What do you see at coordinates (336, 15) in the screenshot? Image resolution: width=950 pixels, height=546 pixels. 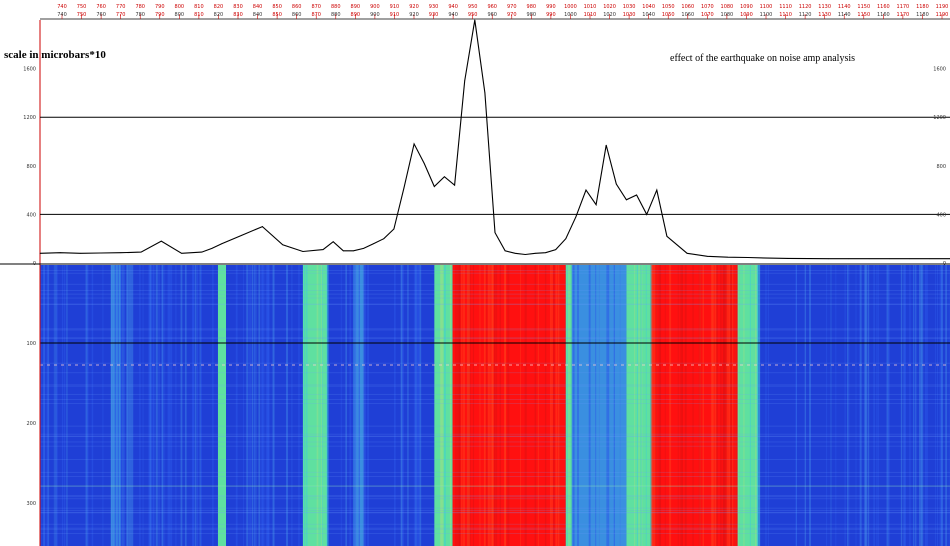 I see `top-axis-tick-label: 880` at bounding box center [336, 15].